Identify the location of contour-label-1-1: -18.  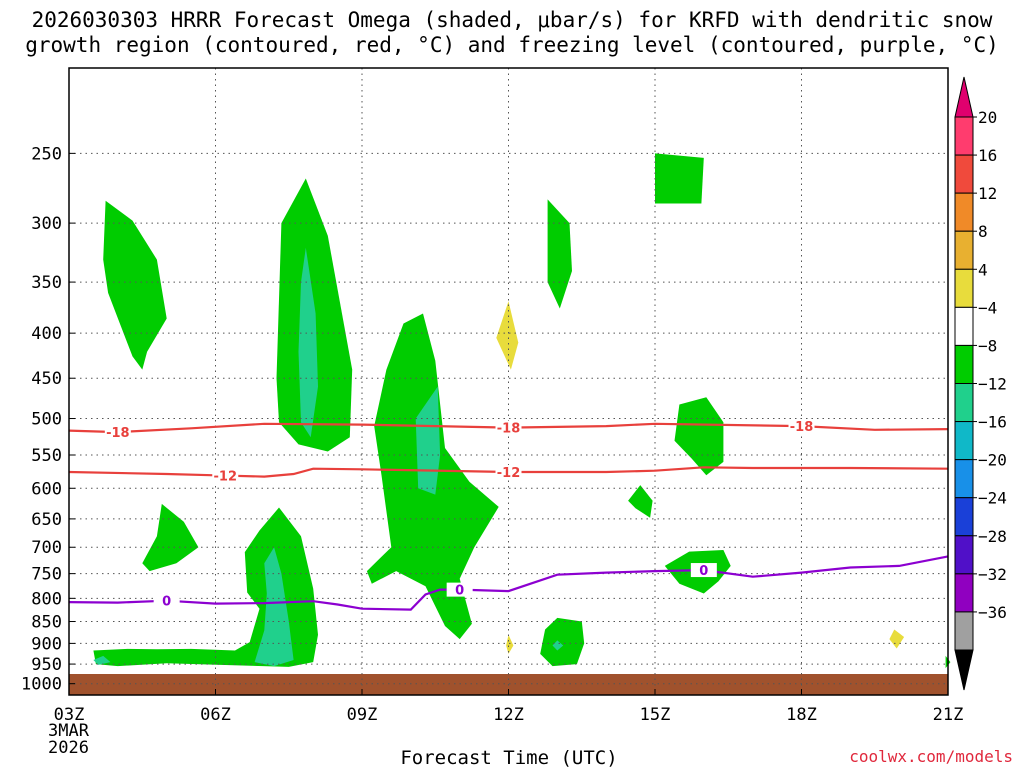
(118, 433).